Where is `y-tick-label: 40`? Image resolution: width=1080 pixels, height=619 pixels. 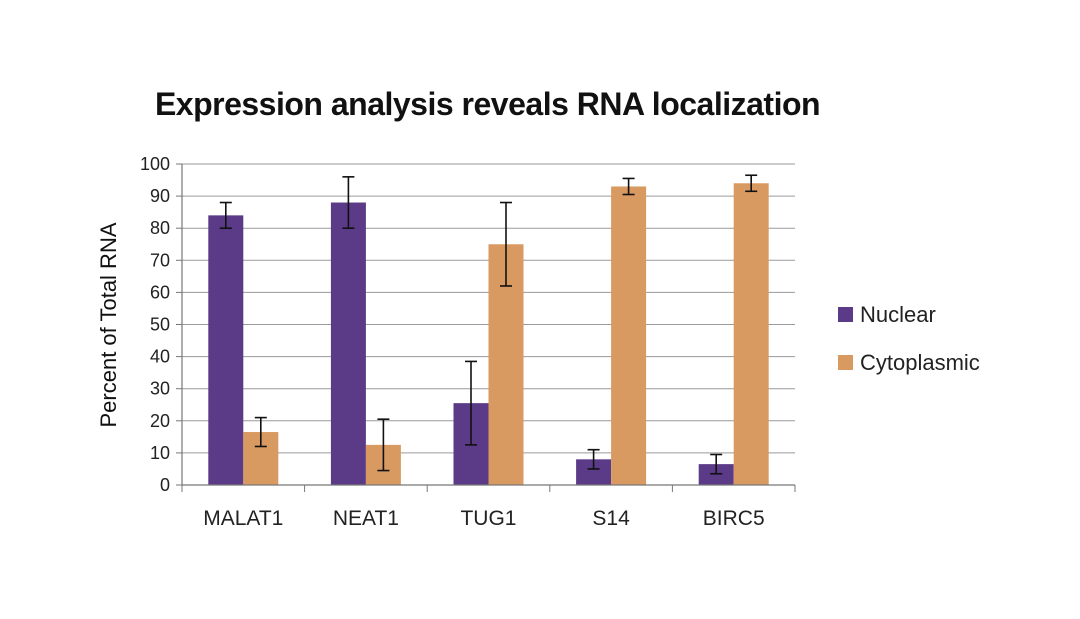 y-tick-label: 40 is located at coordinates (160, 357).